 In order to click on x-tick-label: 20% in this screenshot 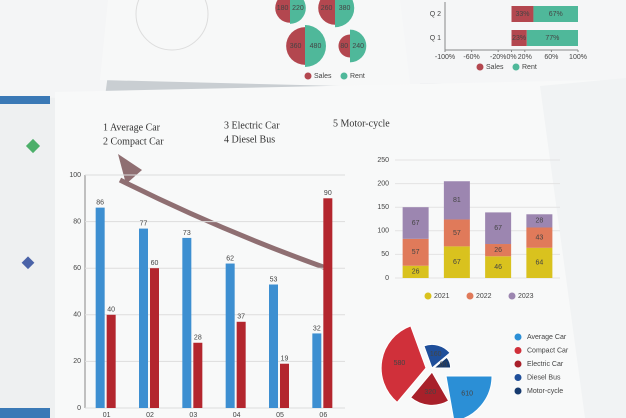, I will do `click(525, 57)`.